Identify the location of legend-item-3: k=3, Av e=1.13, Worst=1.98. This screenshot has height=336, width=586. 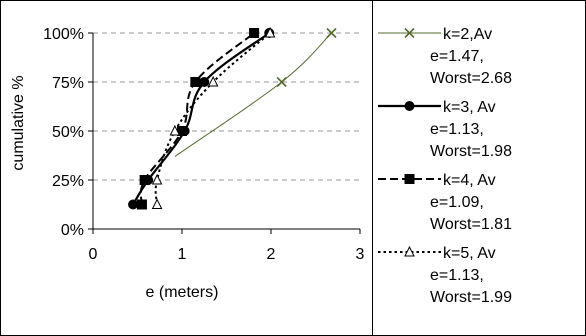
(445, 129).